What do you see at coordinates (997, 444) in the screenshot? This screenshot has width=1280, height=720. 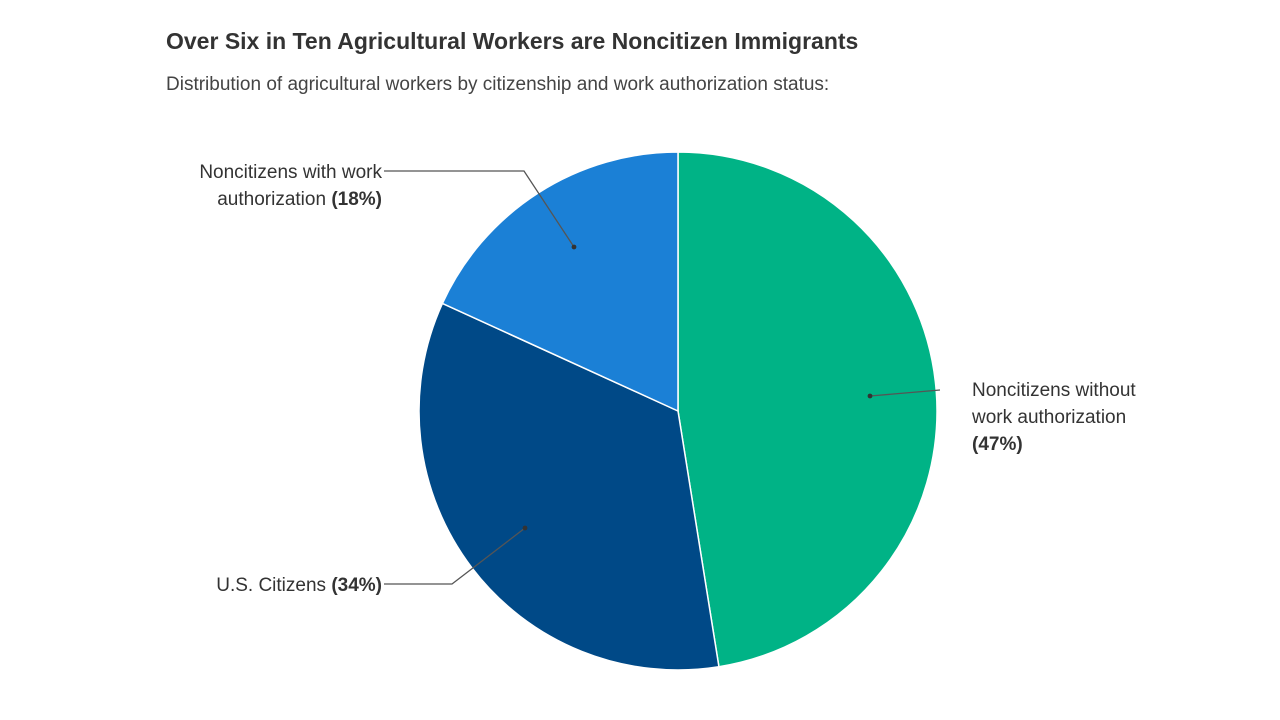 I see `slice-percent-1: (47%)` at bounding box center [997, 444].